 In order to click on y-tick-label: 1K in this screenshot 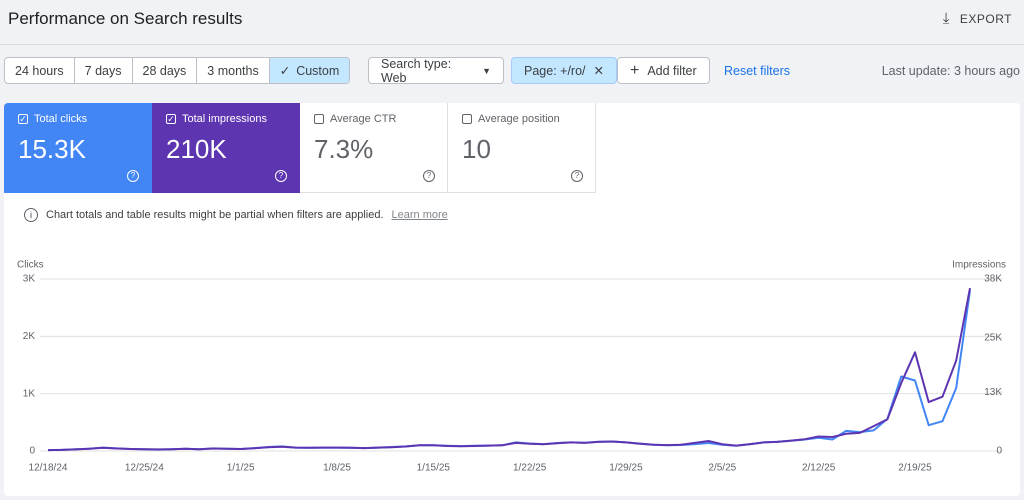, I will do `click(29, 393)`.